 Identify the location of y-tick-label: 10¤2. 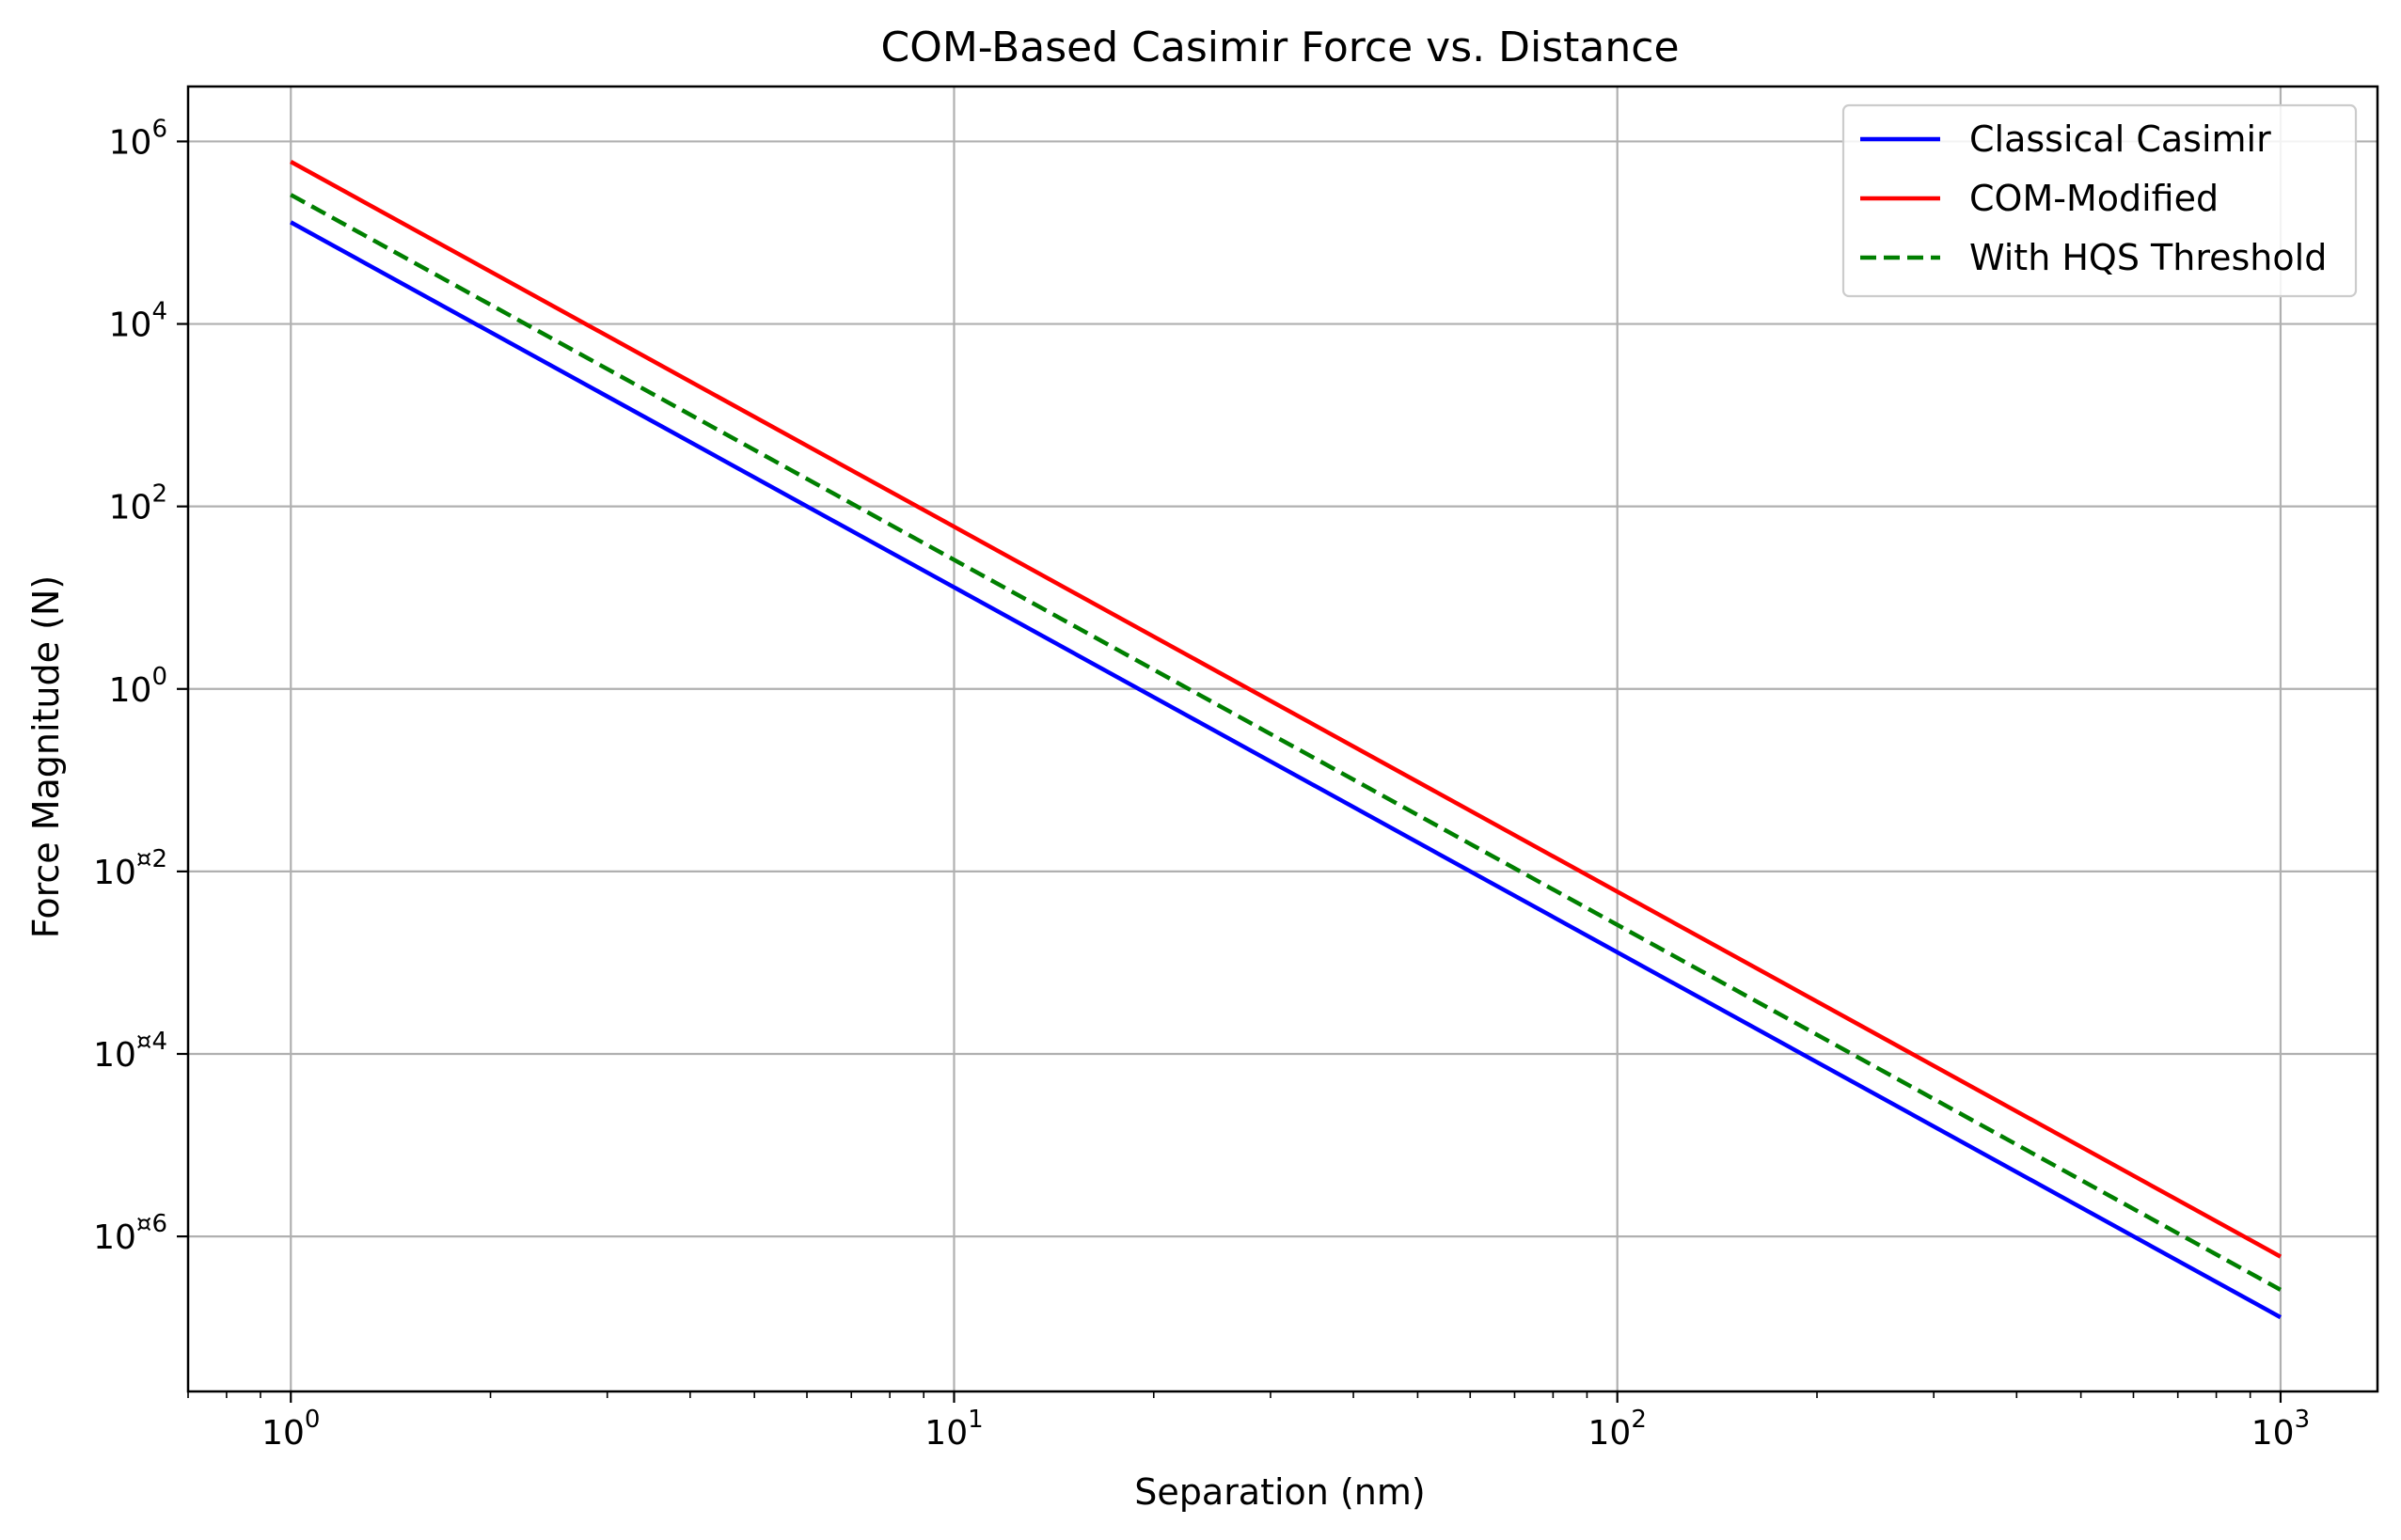
(130, 869).